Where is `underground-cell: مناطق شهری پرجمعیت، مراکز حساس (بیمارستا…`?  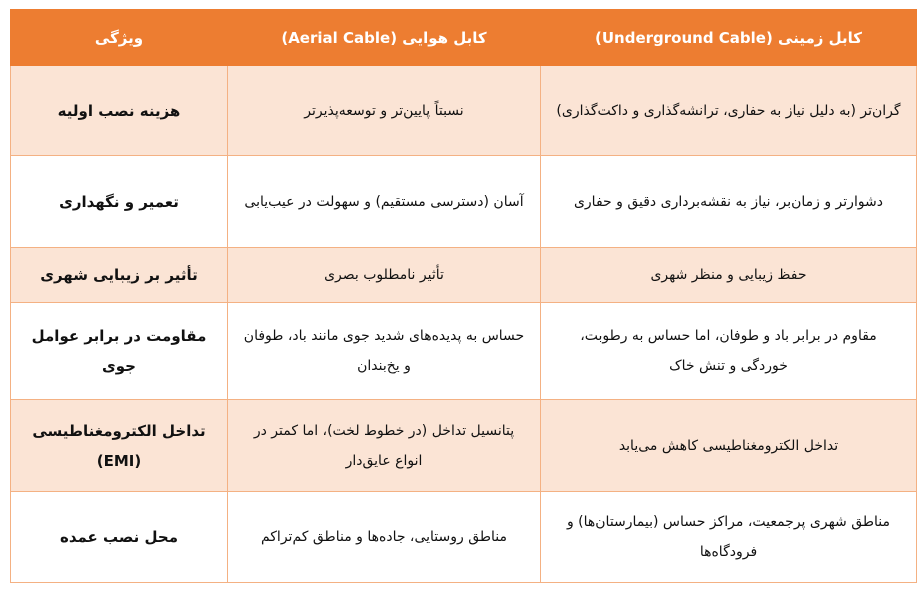
underground-cell: مناطق شهری پرجمعیت، مراکز حساس (بیمارستا… is located at coordinates (728, 537).